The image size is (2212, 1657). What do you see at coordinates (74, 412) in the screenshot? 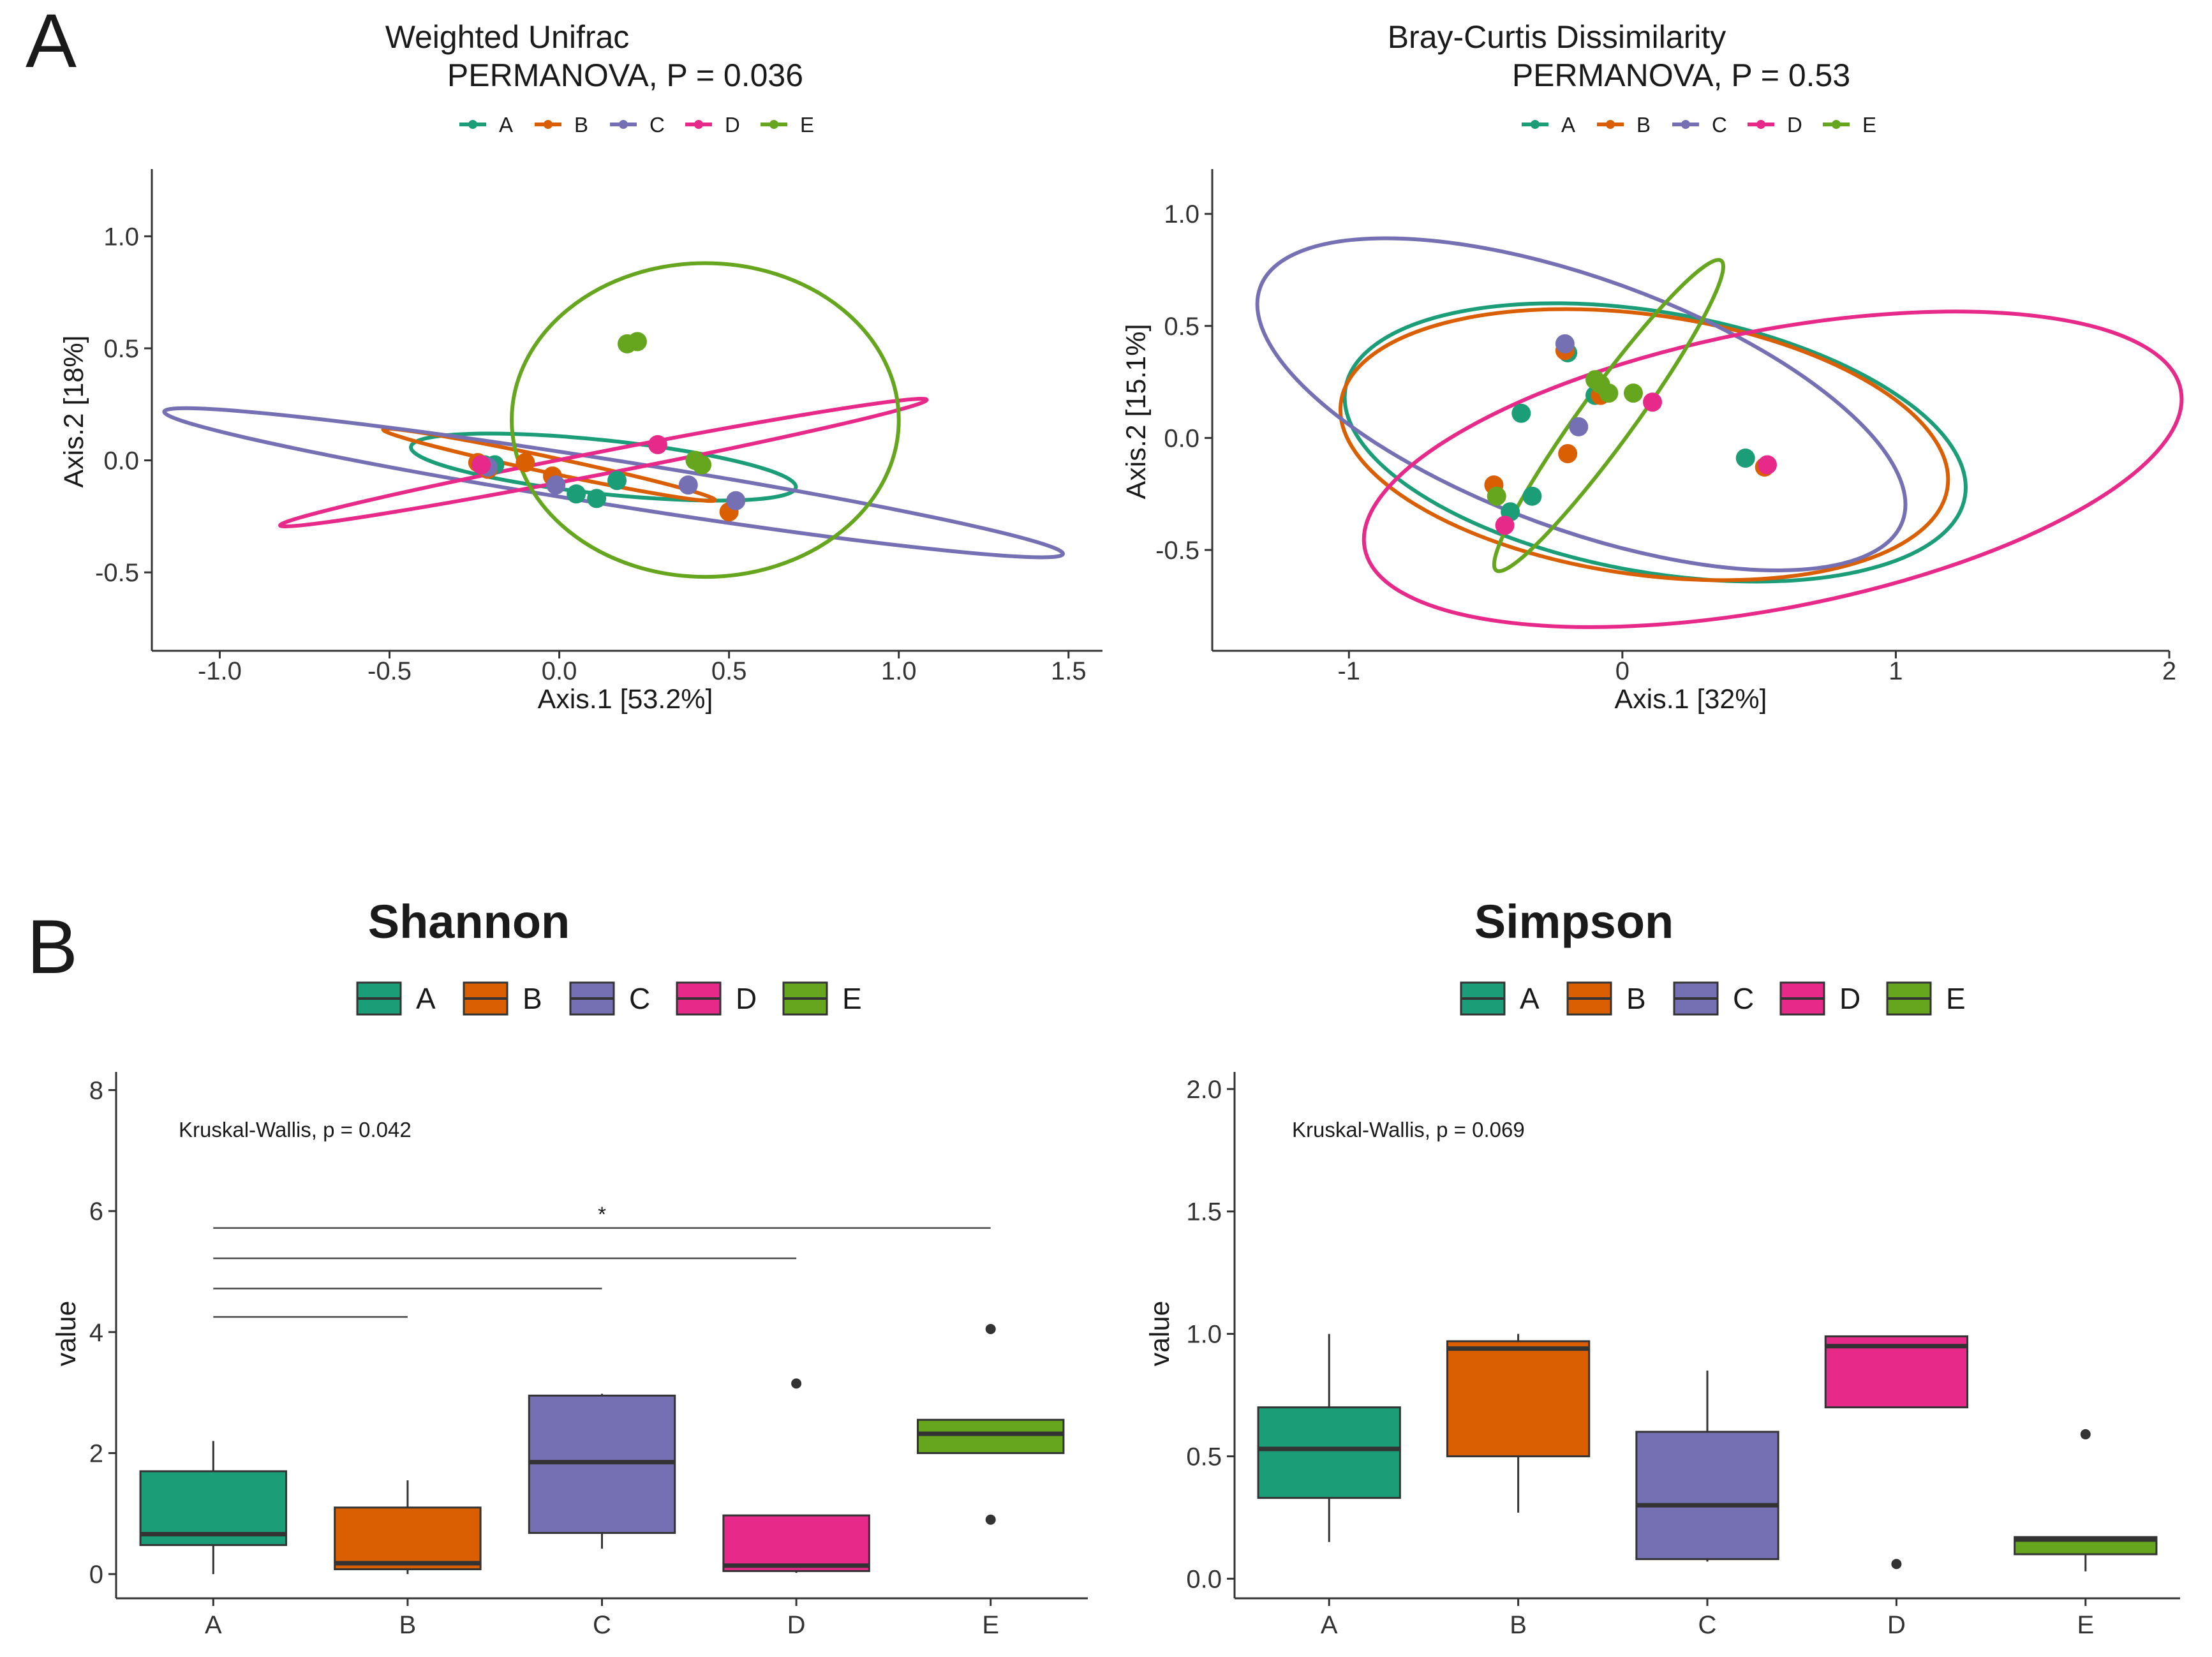
I see `y-axis-label: Axis.2 [18%]` at bounding box center [74, 412].